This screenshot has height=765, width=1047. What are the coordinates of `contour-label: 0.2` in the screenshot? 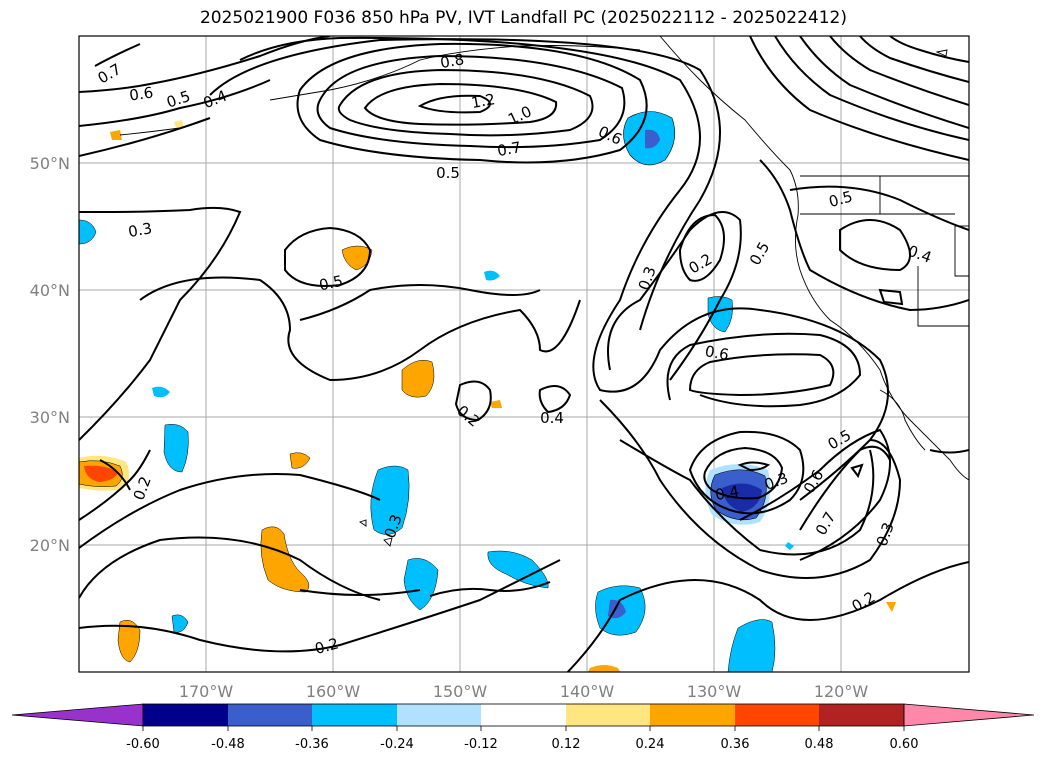 It's located at (327, 646).